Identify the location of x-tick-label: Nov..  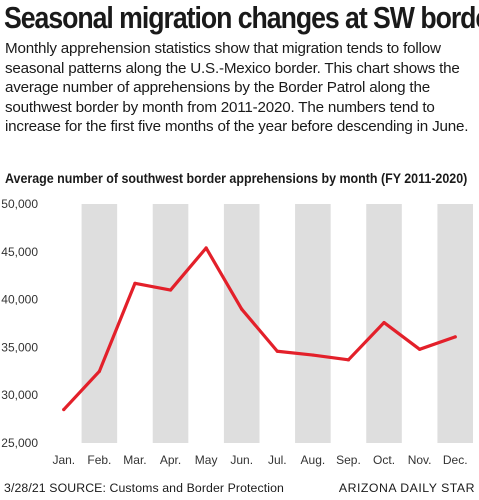
(420, 460).